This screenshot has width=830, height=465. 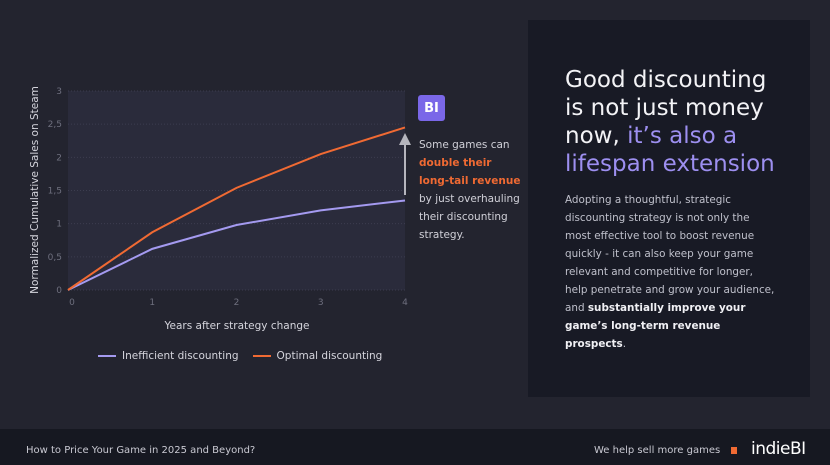 What do you see at coordinates (55, 192) in the screenshot?
I see `y-tick-label: 1,5` at bounding box center [55, 192].